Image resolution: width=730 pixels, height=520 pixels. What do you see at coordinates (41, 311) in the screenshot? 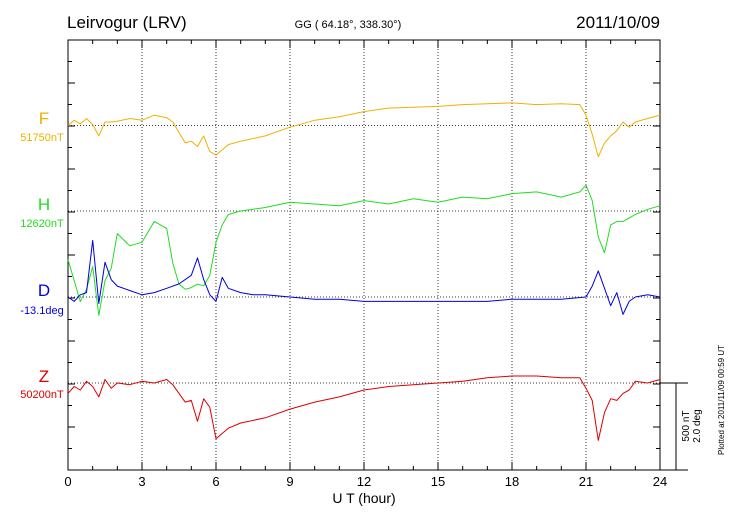
I see `series-baseline-d: -13.1deg` at bounding box center [41, 311].